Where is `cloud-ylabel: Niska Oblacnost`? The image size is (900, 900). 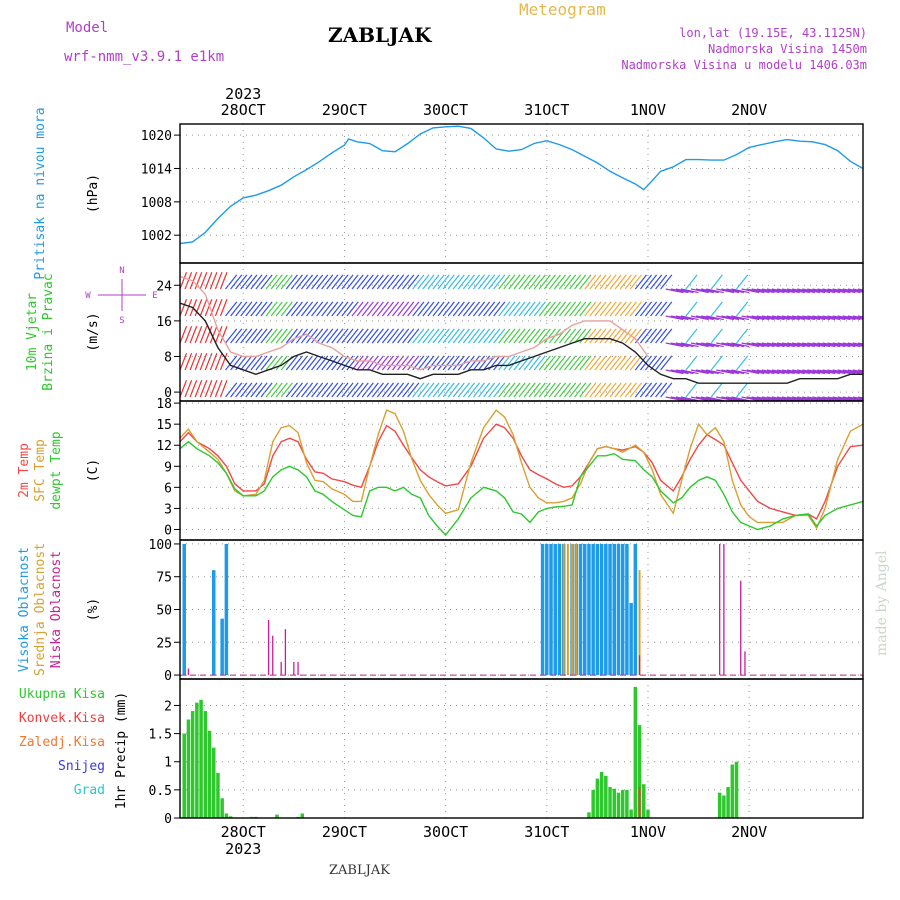 cloud-ylabel: Niska Oblacnost is located at coordinates (56, 609).